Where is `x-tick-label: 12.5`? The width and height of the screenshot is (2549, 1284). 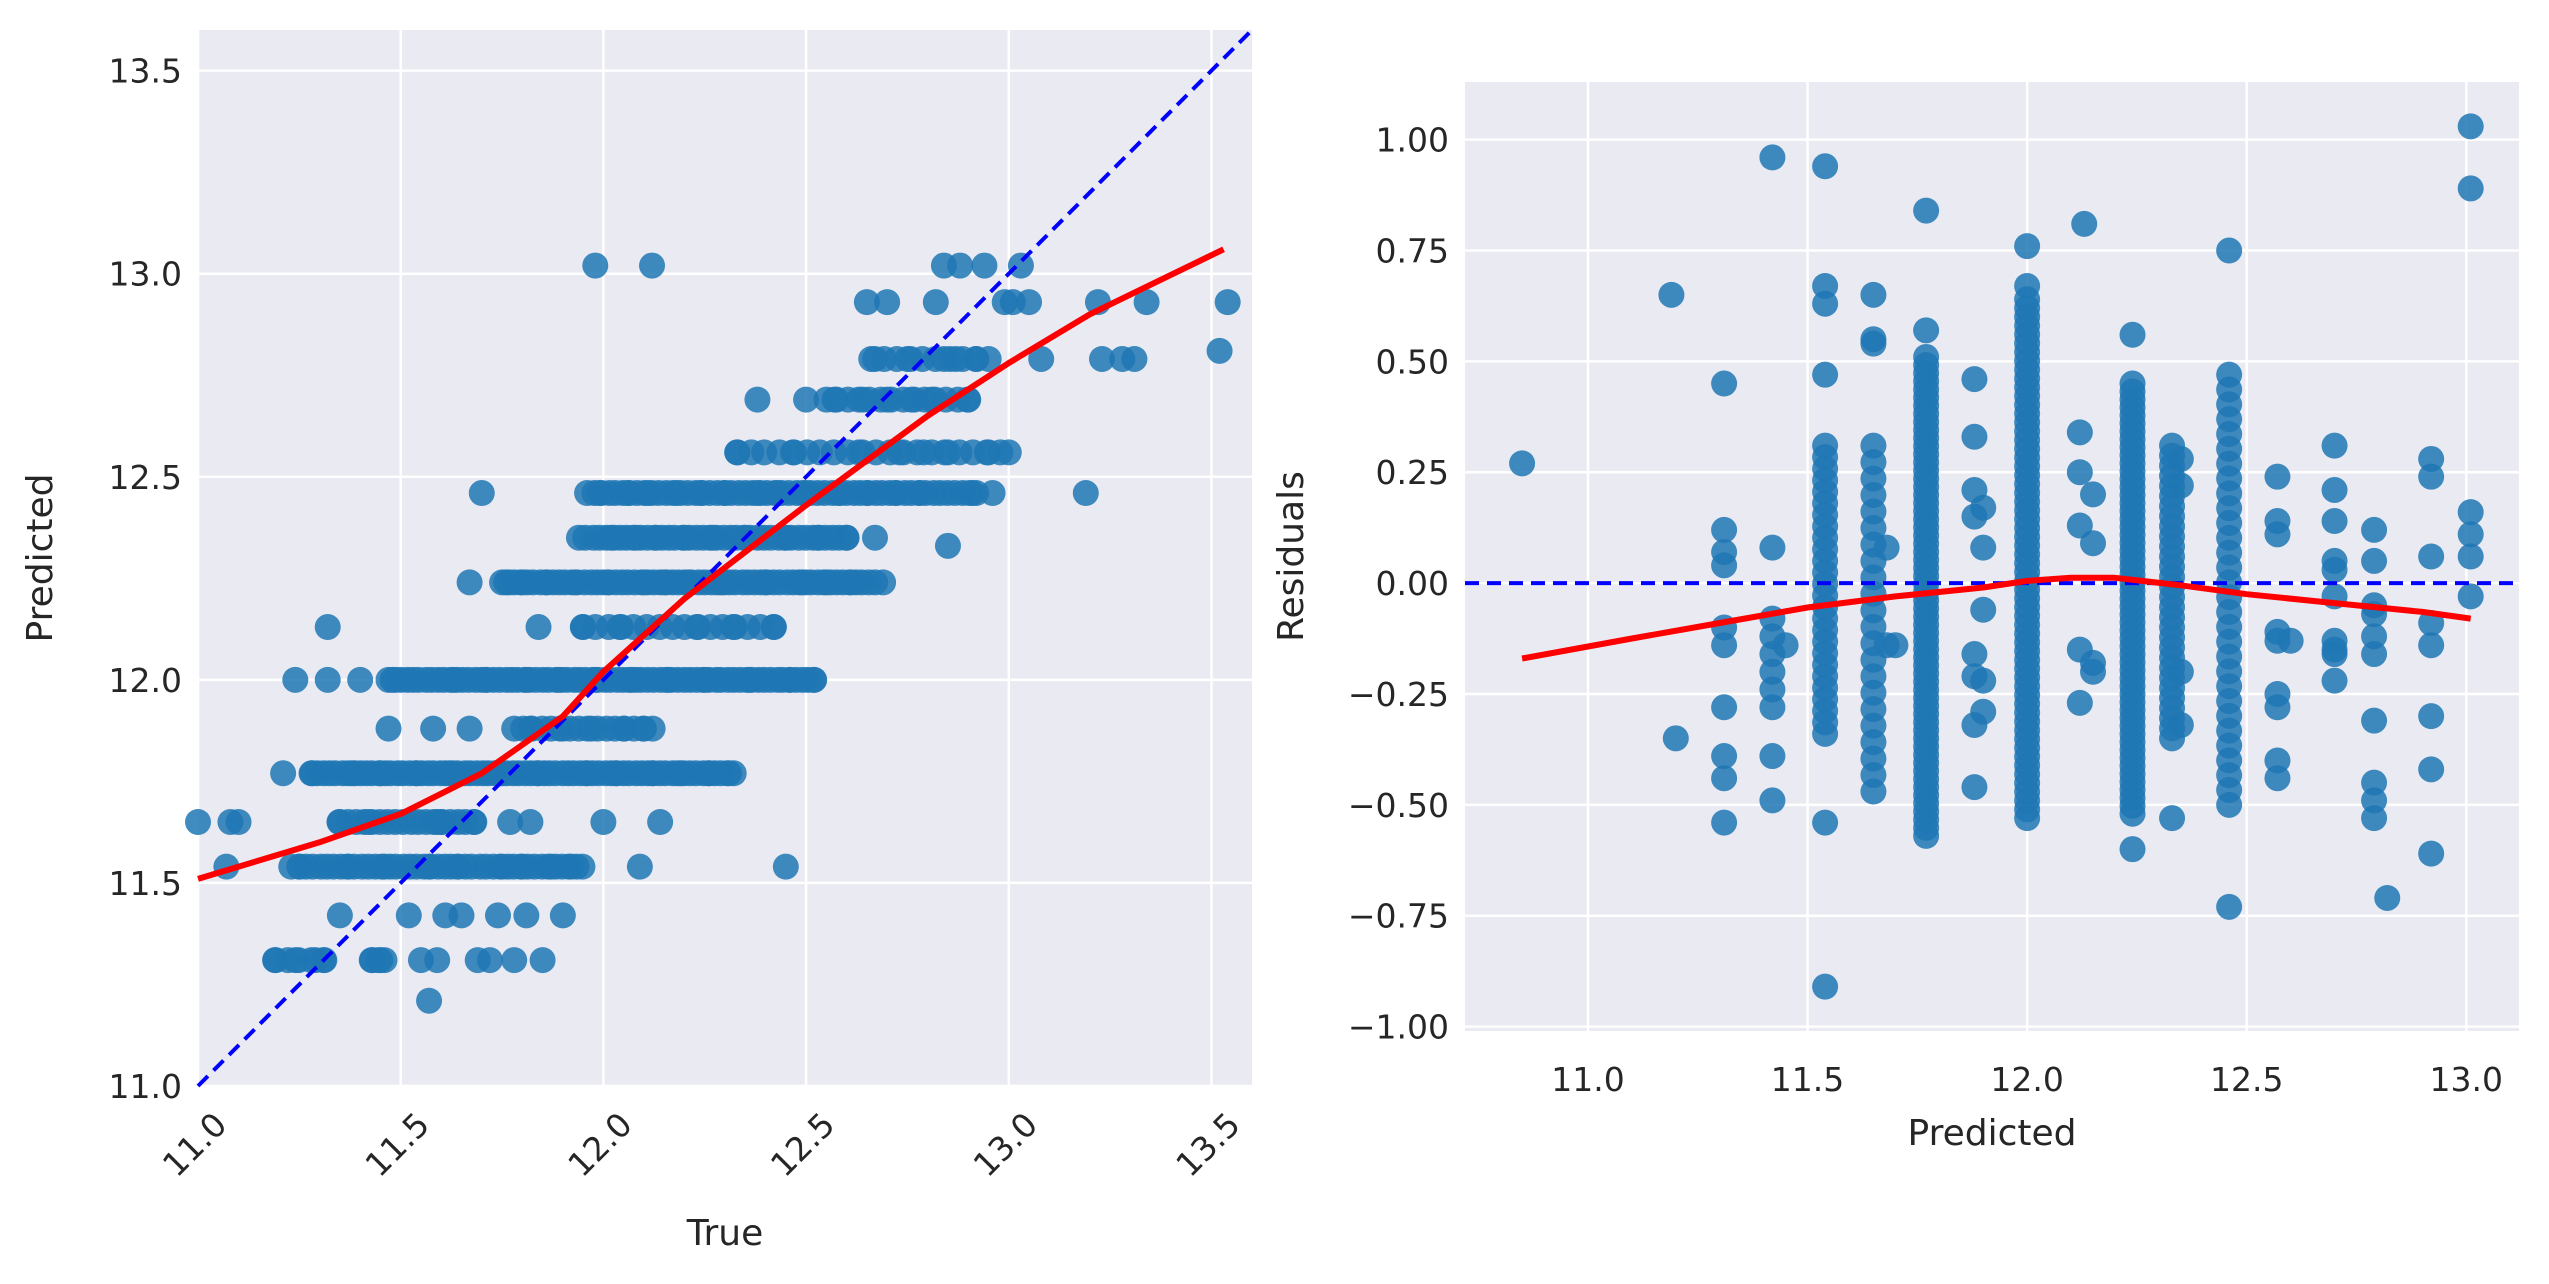
x-tick-label: 12.5 is located at coordinates (803, 1145).